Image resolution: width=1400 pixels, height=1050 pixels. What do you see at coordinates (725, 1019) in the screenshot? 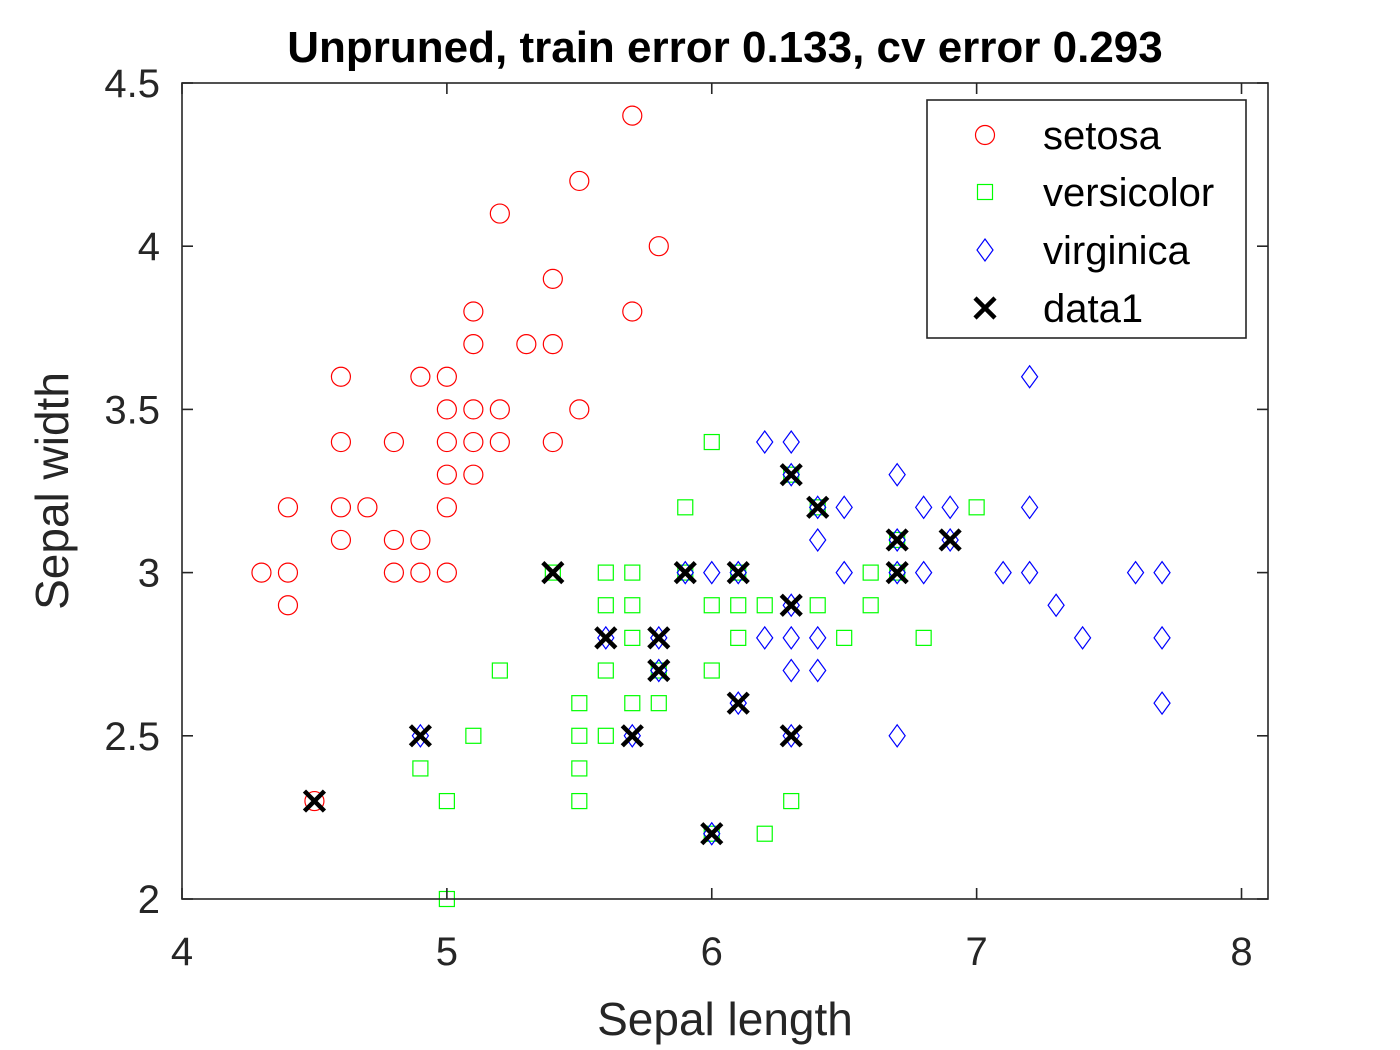
I see `x-axis-label: Sepal length` at bounding box center [725, 1019].